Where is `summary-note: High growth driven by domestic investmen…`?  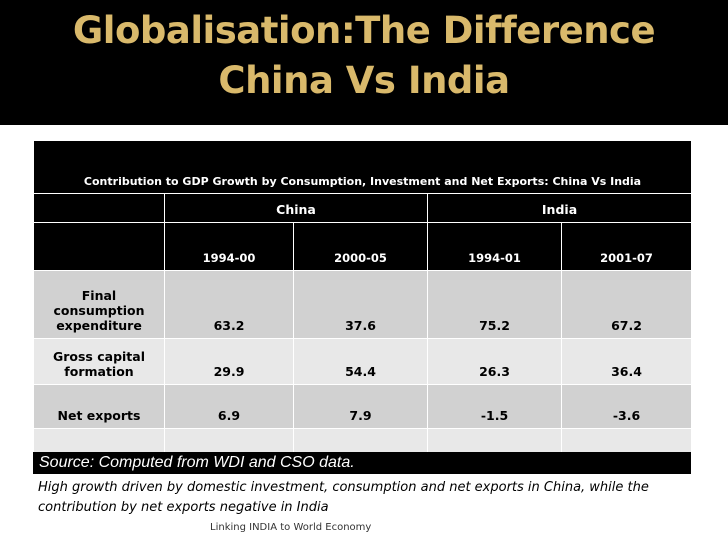
summary-note: High growth driven by domestic investmen… is located at coordinates (343, 497).